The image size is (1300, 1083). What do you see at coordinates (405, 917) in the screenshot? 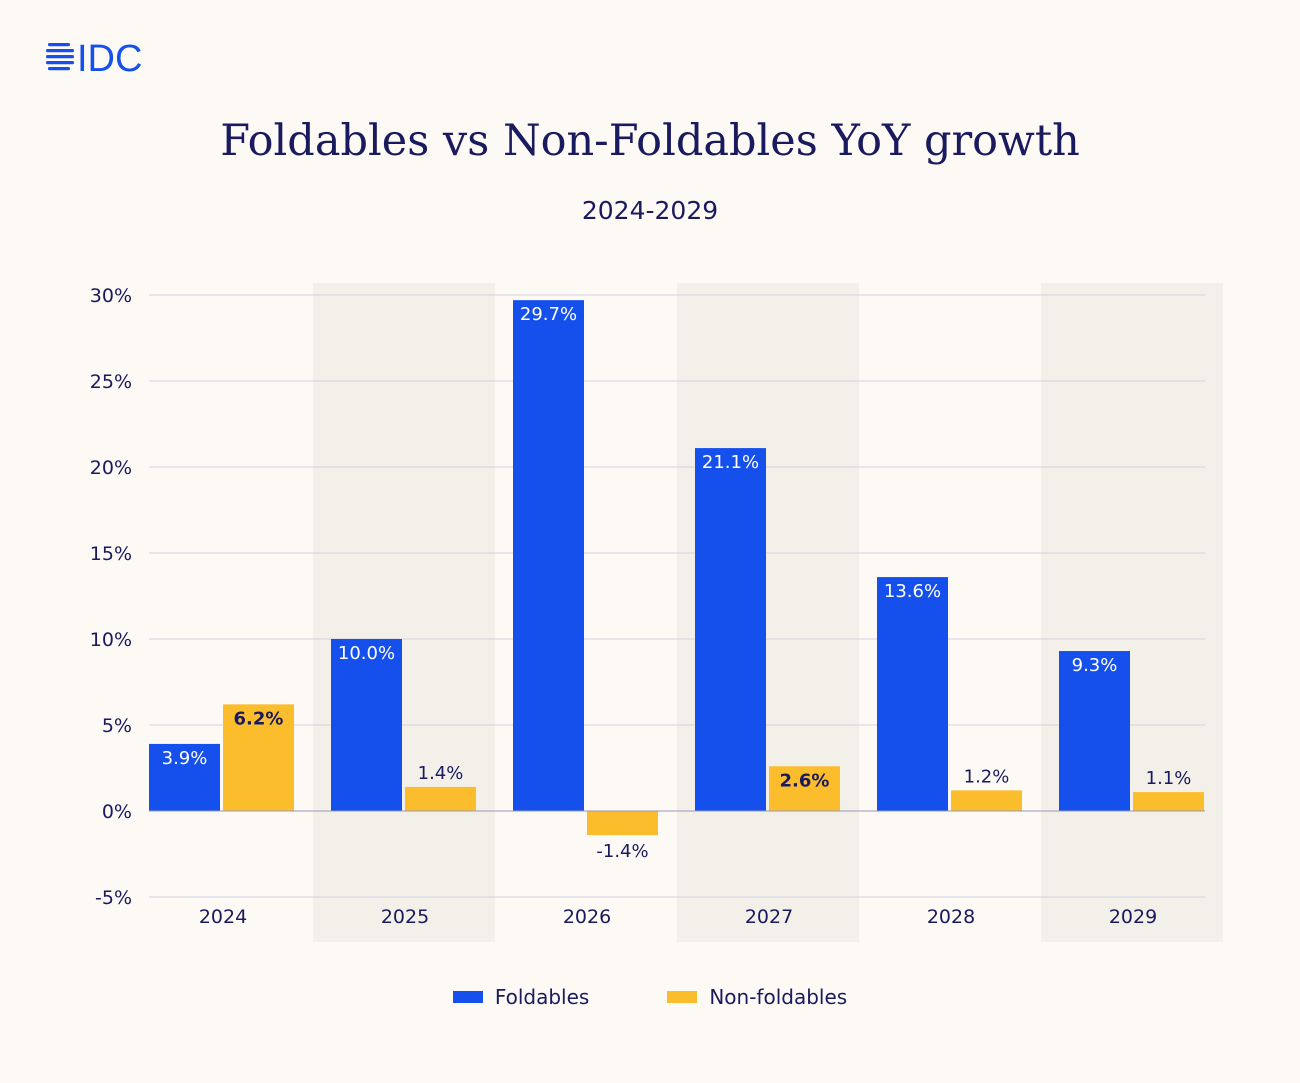
I see `x-tick-label: 2025` at bounding box center [405, 917].